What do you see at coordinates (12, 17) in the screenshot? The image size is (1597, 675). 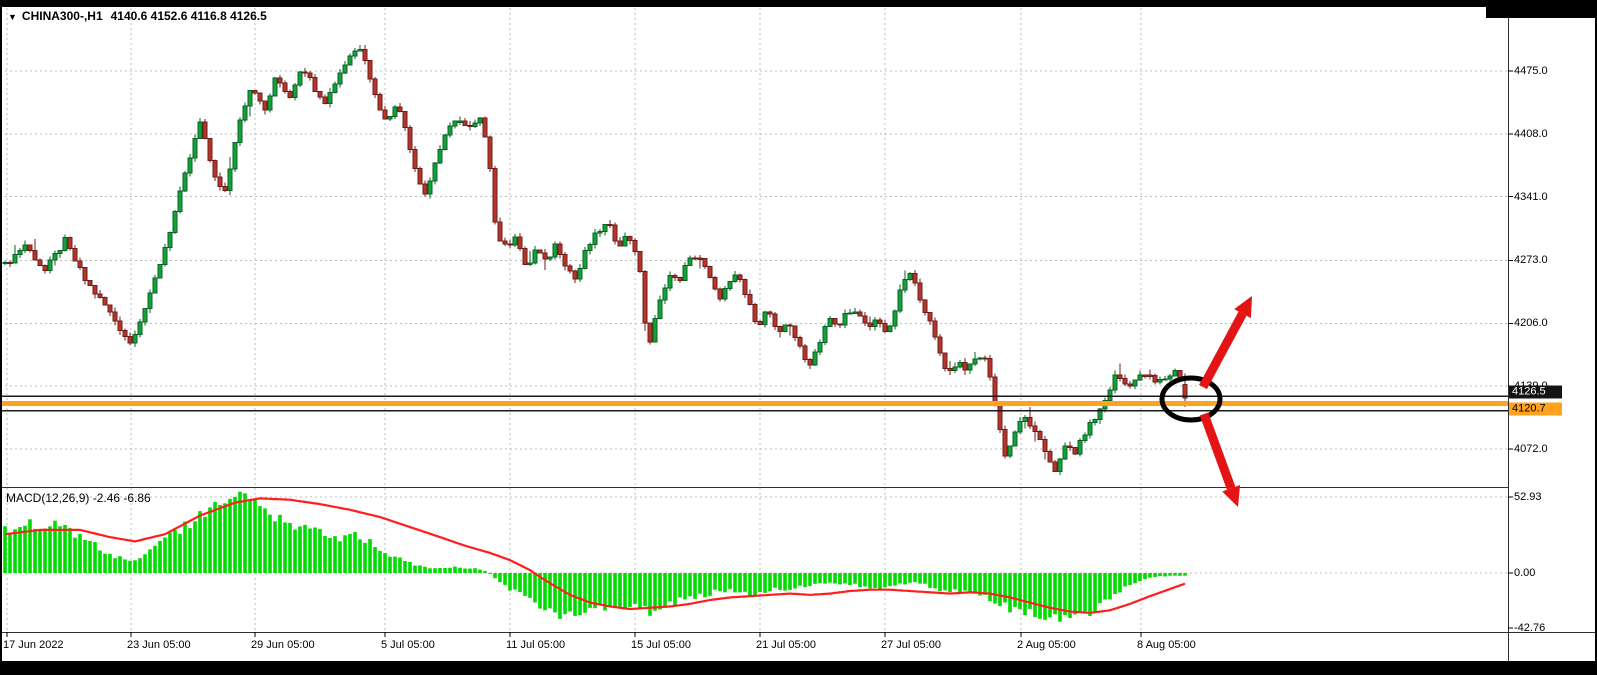 I see `symbol-dropdown-icon: ▼` at bounding box center [12, 17].